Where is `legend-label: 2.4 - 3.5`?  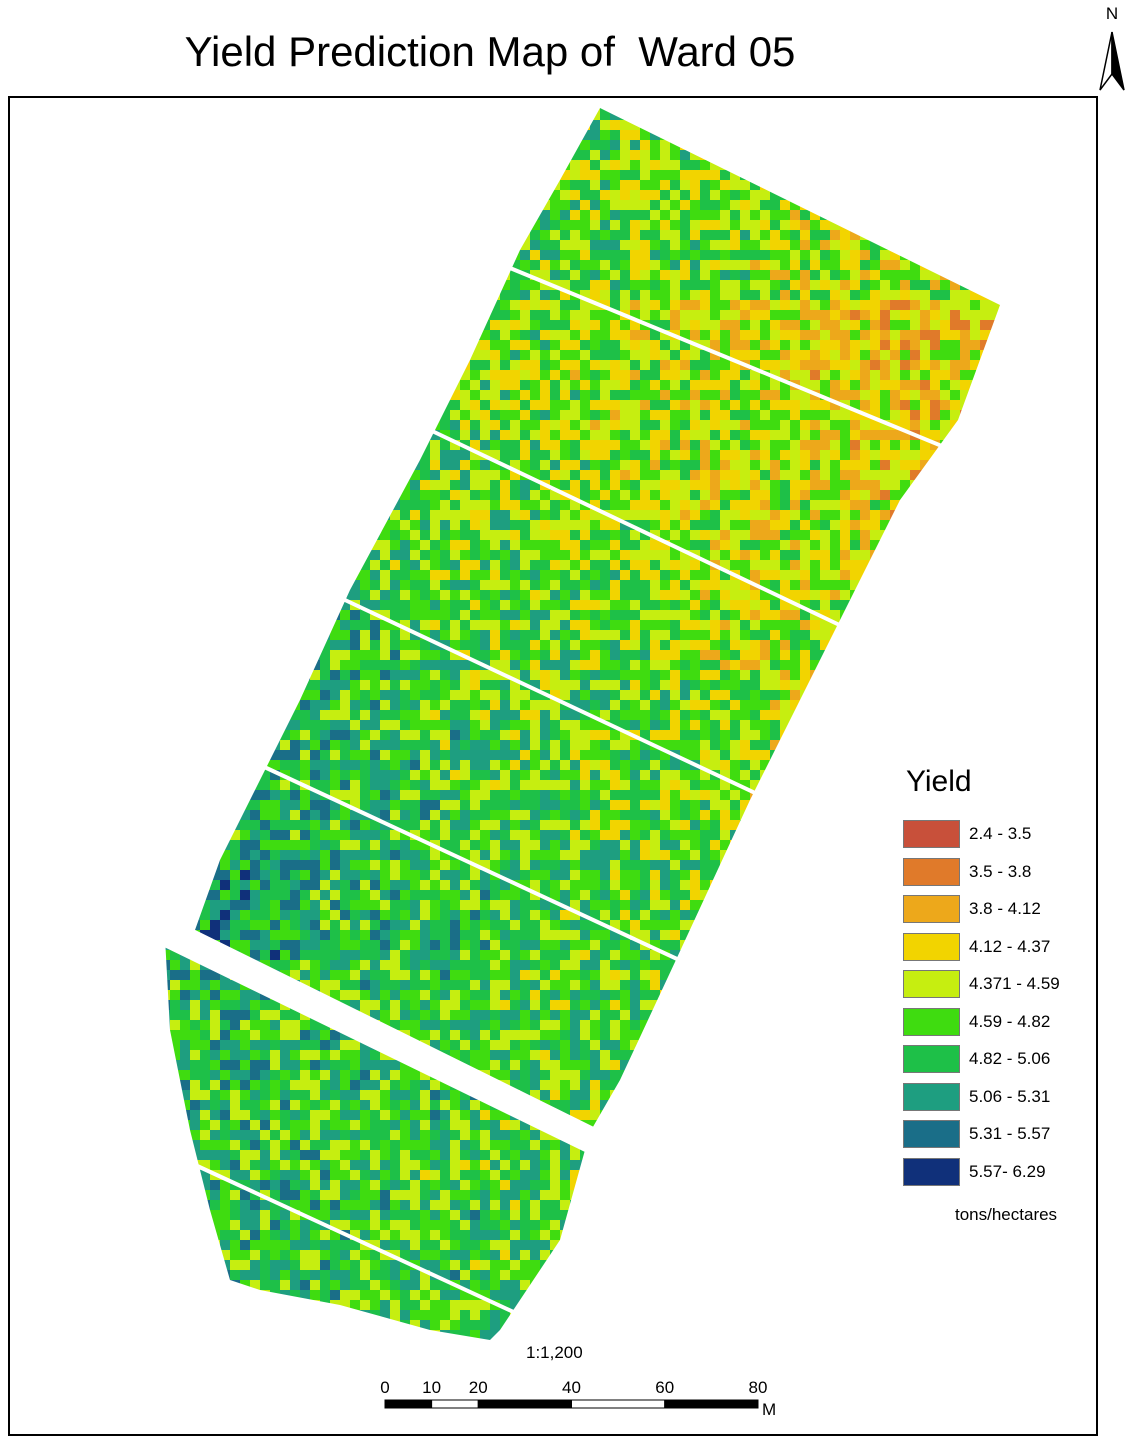 legend-label: 2.4 - 3.5 is located at coordinates (1000, 834).